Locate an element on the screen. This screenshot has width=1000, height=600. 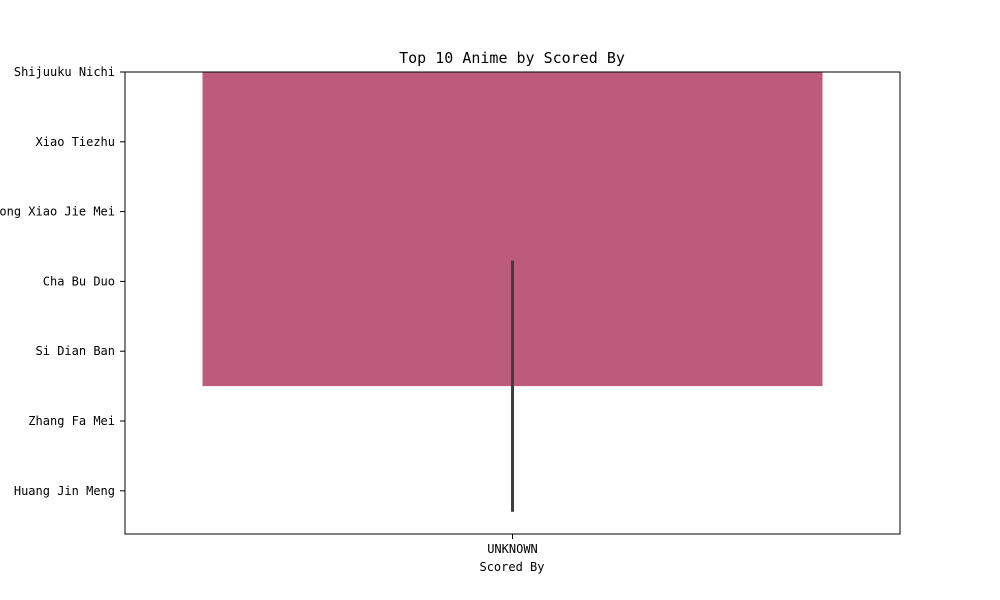
y-tick-label: Cha Bu Duo is located at coordinates (79, 281).